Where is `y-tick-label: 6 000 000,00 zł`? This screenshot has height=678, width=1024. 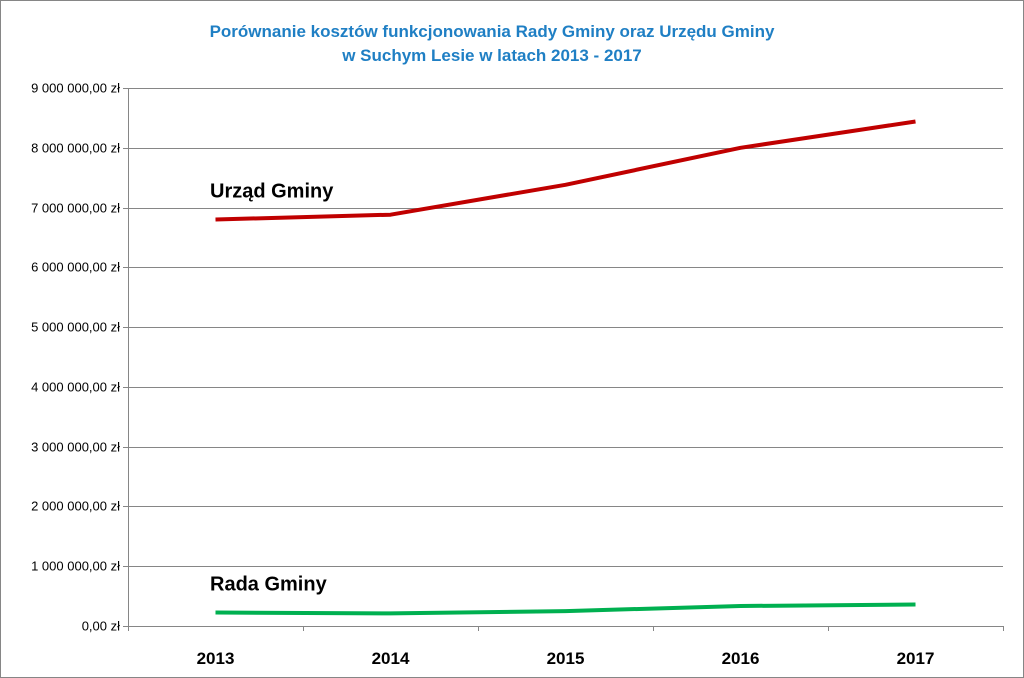
y-tick-label: 6 000 000,00 zł is located at coordinates (75, 267).